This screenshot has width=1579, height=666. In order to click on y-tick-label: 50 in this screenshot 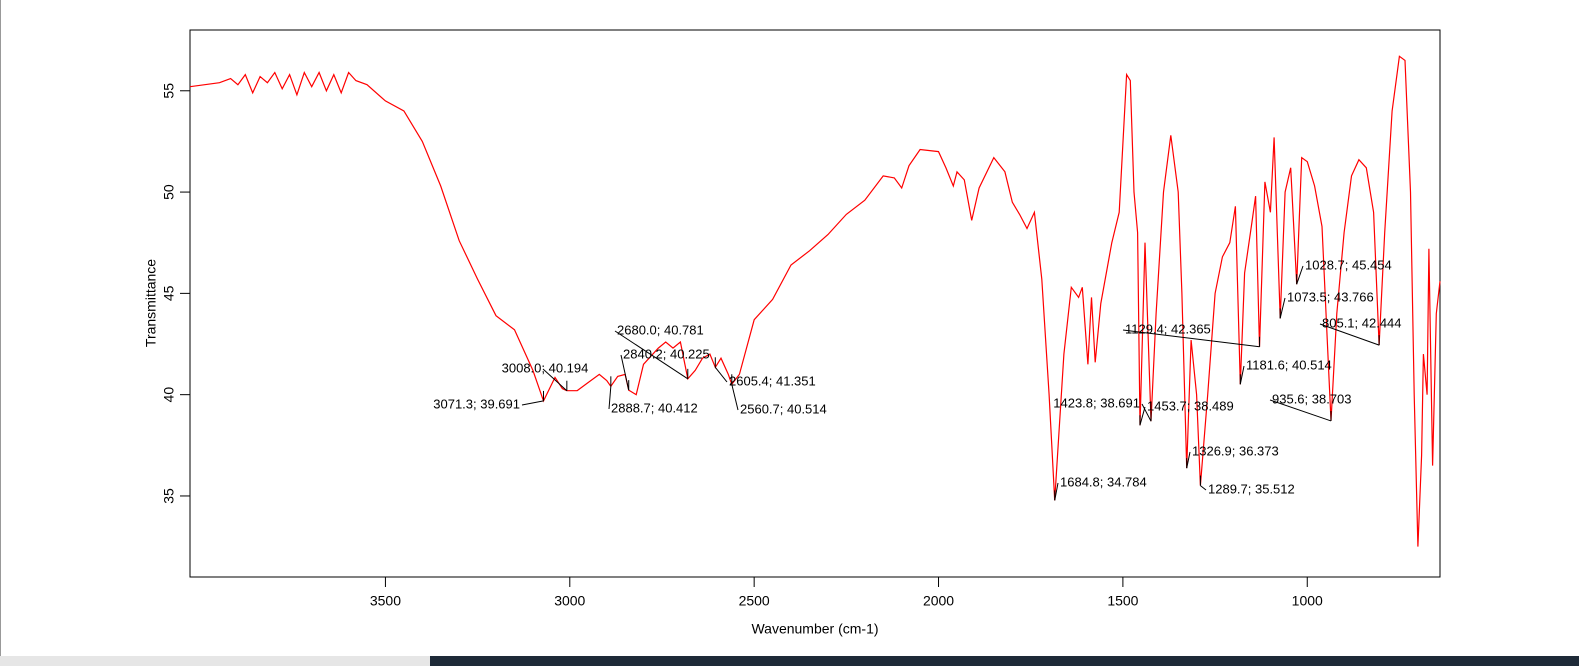, I will do `click(169, 192)`.